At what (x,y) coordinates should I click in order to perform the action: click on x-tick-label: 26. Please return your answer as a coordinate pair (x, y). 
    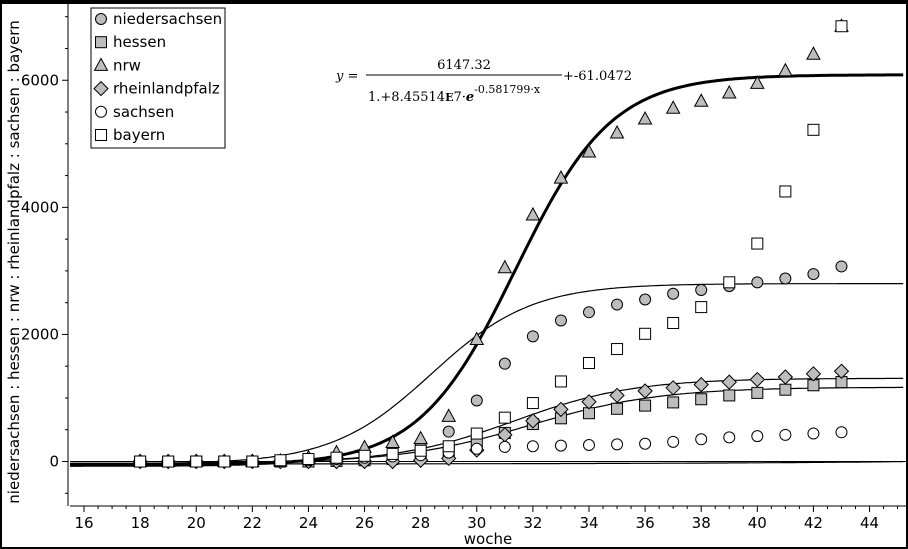
    Looking at the image, I should click on (364, 523).